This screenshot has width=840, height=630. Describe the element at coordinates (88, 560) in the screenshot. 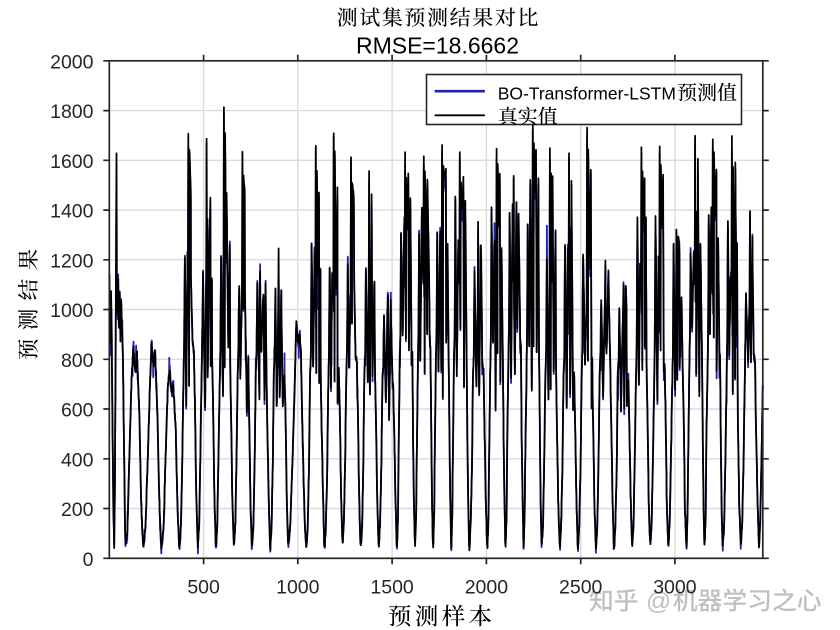

I see `svg-text: 0` at that location.